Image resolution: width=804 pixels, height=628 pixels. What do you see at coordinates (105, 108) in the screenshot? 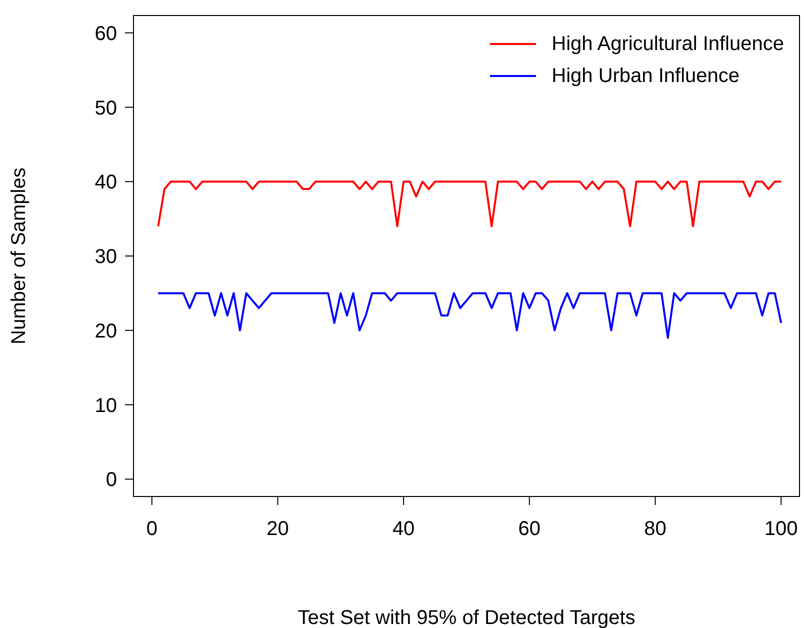
I see `y-tick-label: 50` at bounding box center [105, 108].